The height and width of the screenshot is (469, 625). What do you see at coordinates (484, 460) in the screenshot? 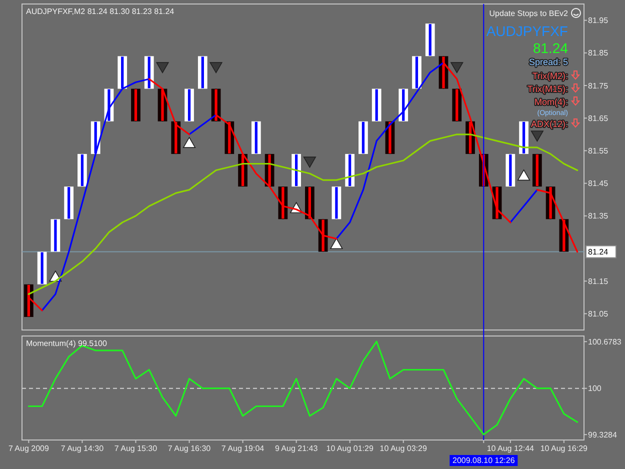
I see `x-tick-label: 2009.08.10 12:26` at bounding box center [484, 460].